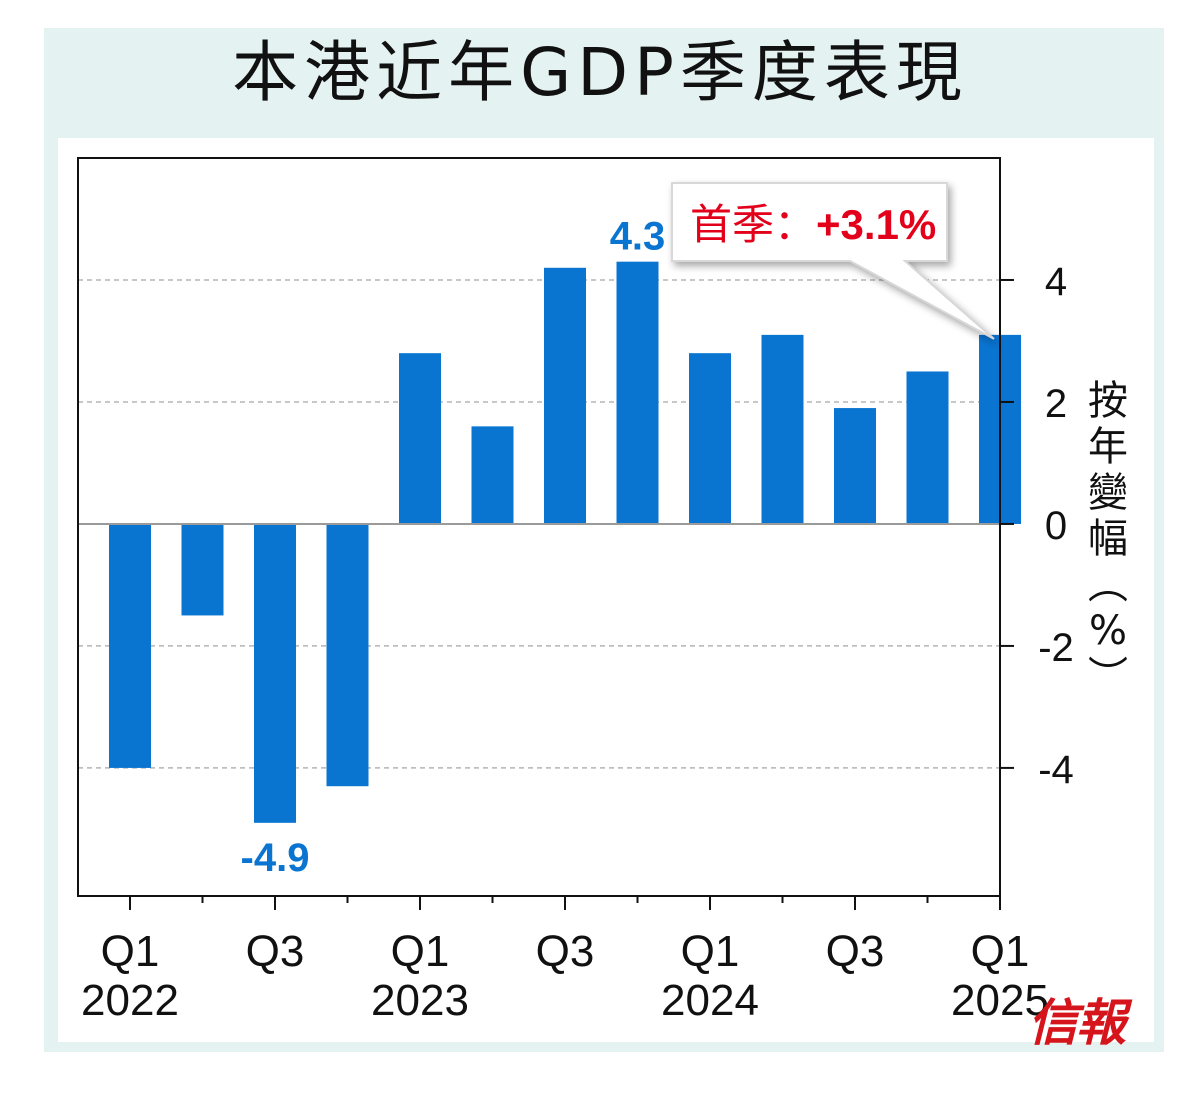  I want to click on y-axis-title-char: %, so click(1107, 631).